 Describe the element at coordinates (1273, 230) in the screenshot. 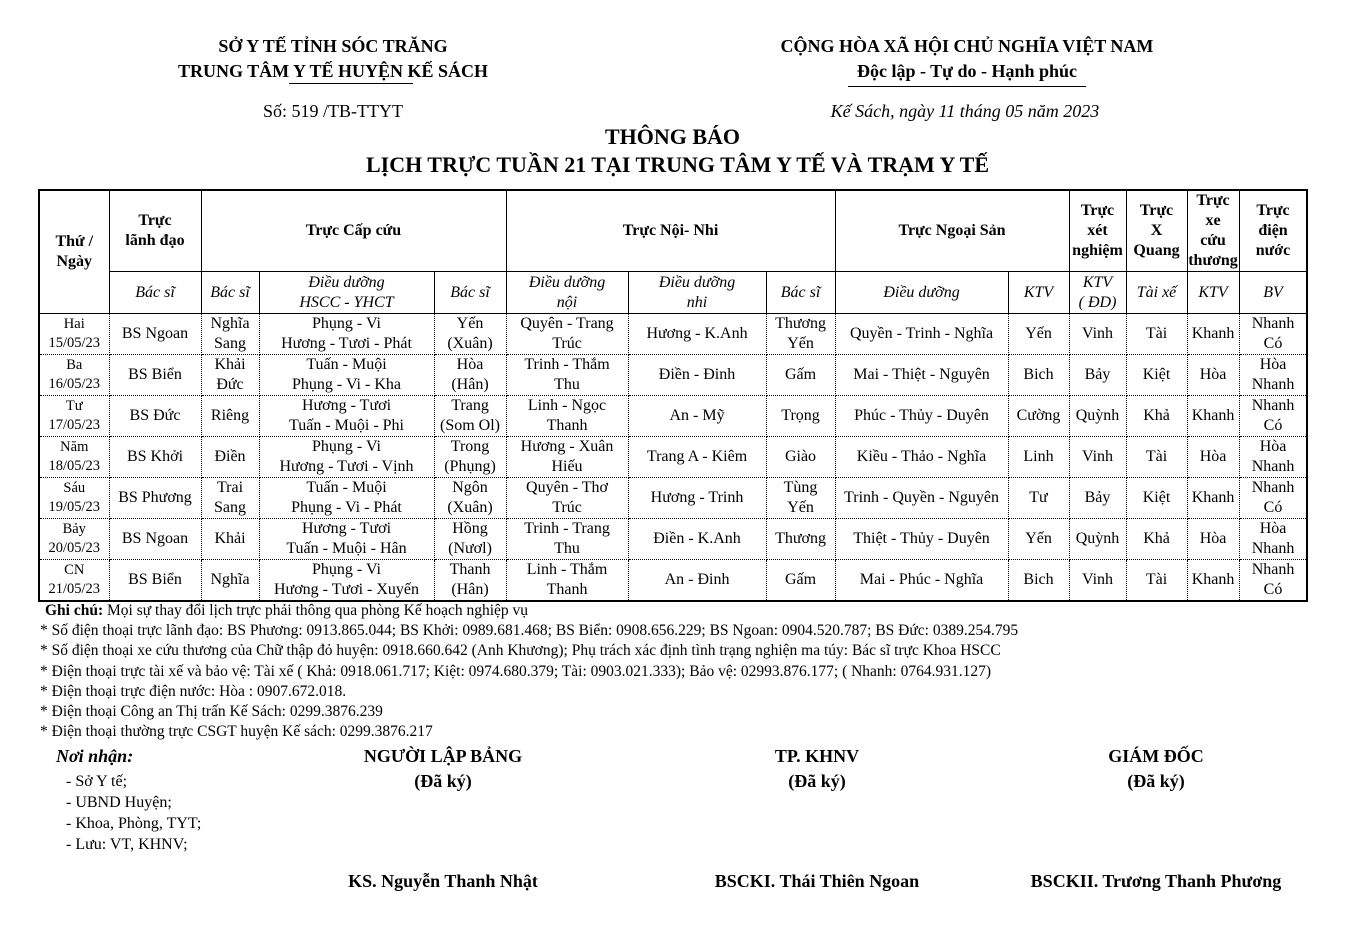

I see `group-header: Trực điện nước` at that location.